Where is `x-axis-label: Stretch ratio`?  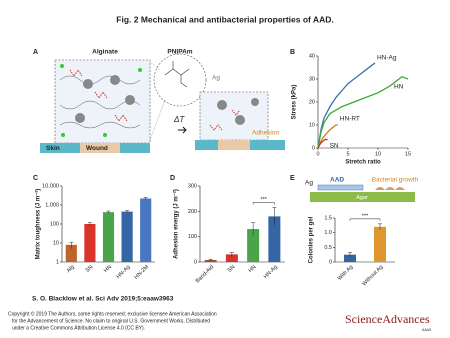 x-axis-label: Stretch ratio is located at coordinates (363, 163).